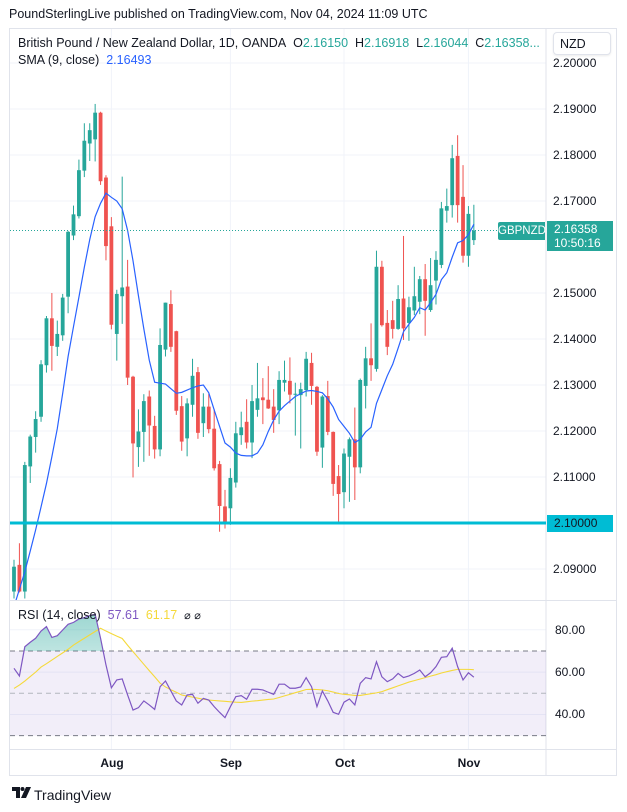 The image size is (627, 812). Describe the element at coordinates (123, 615) in the screenshot. I see `rsi-value: 57.61` at that location.